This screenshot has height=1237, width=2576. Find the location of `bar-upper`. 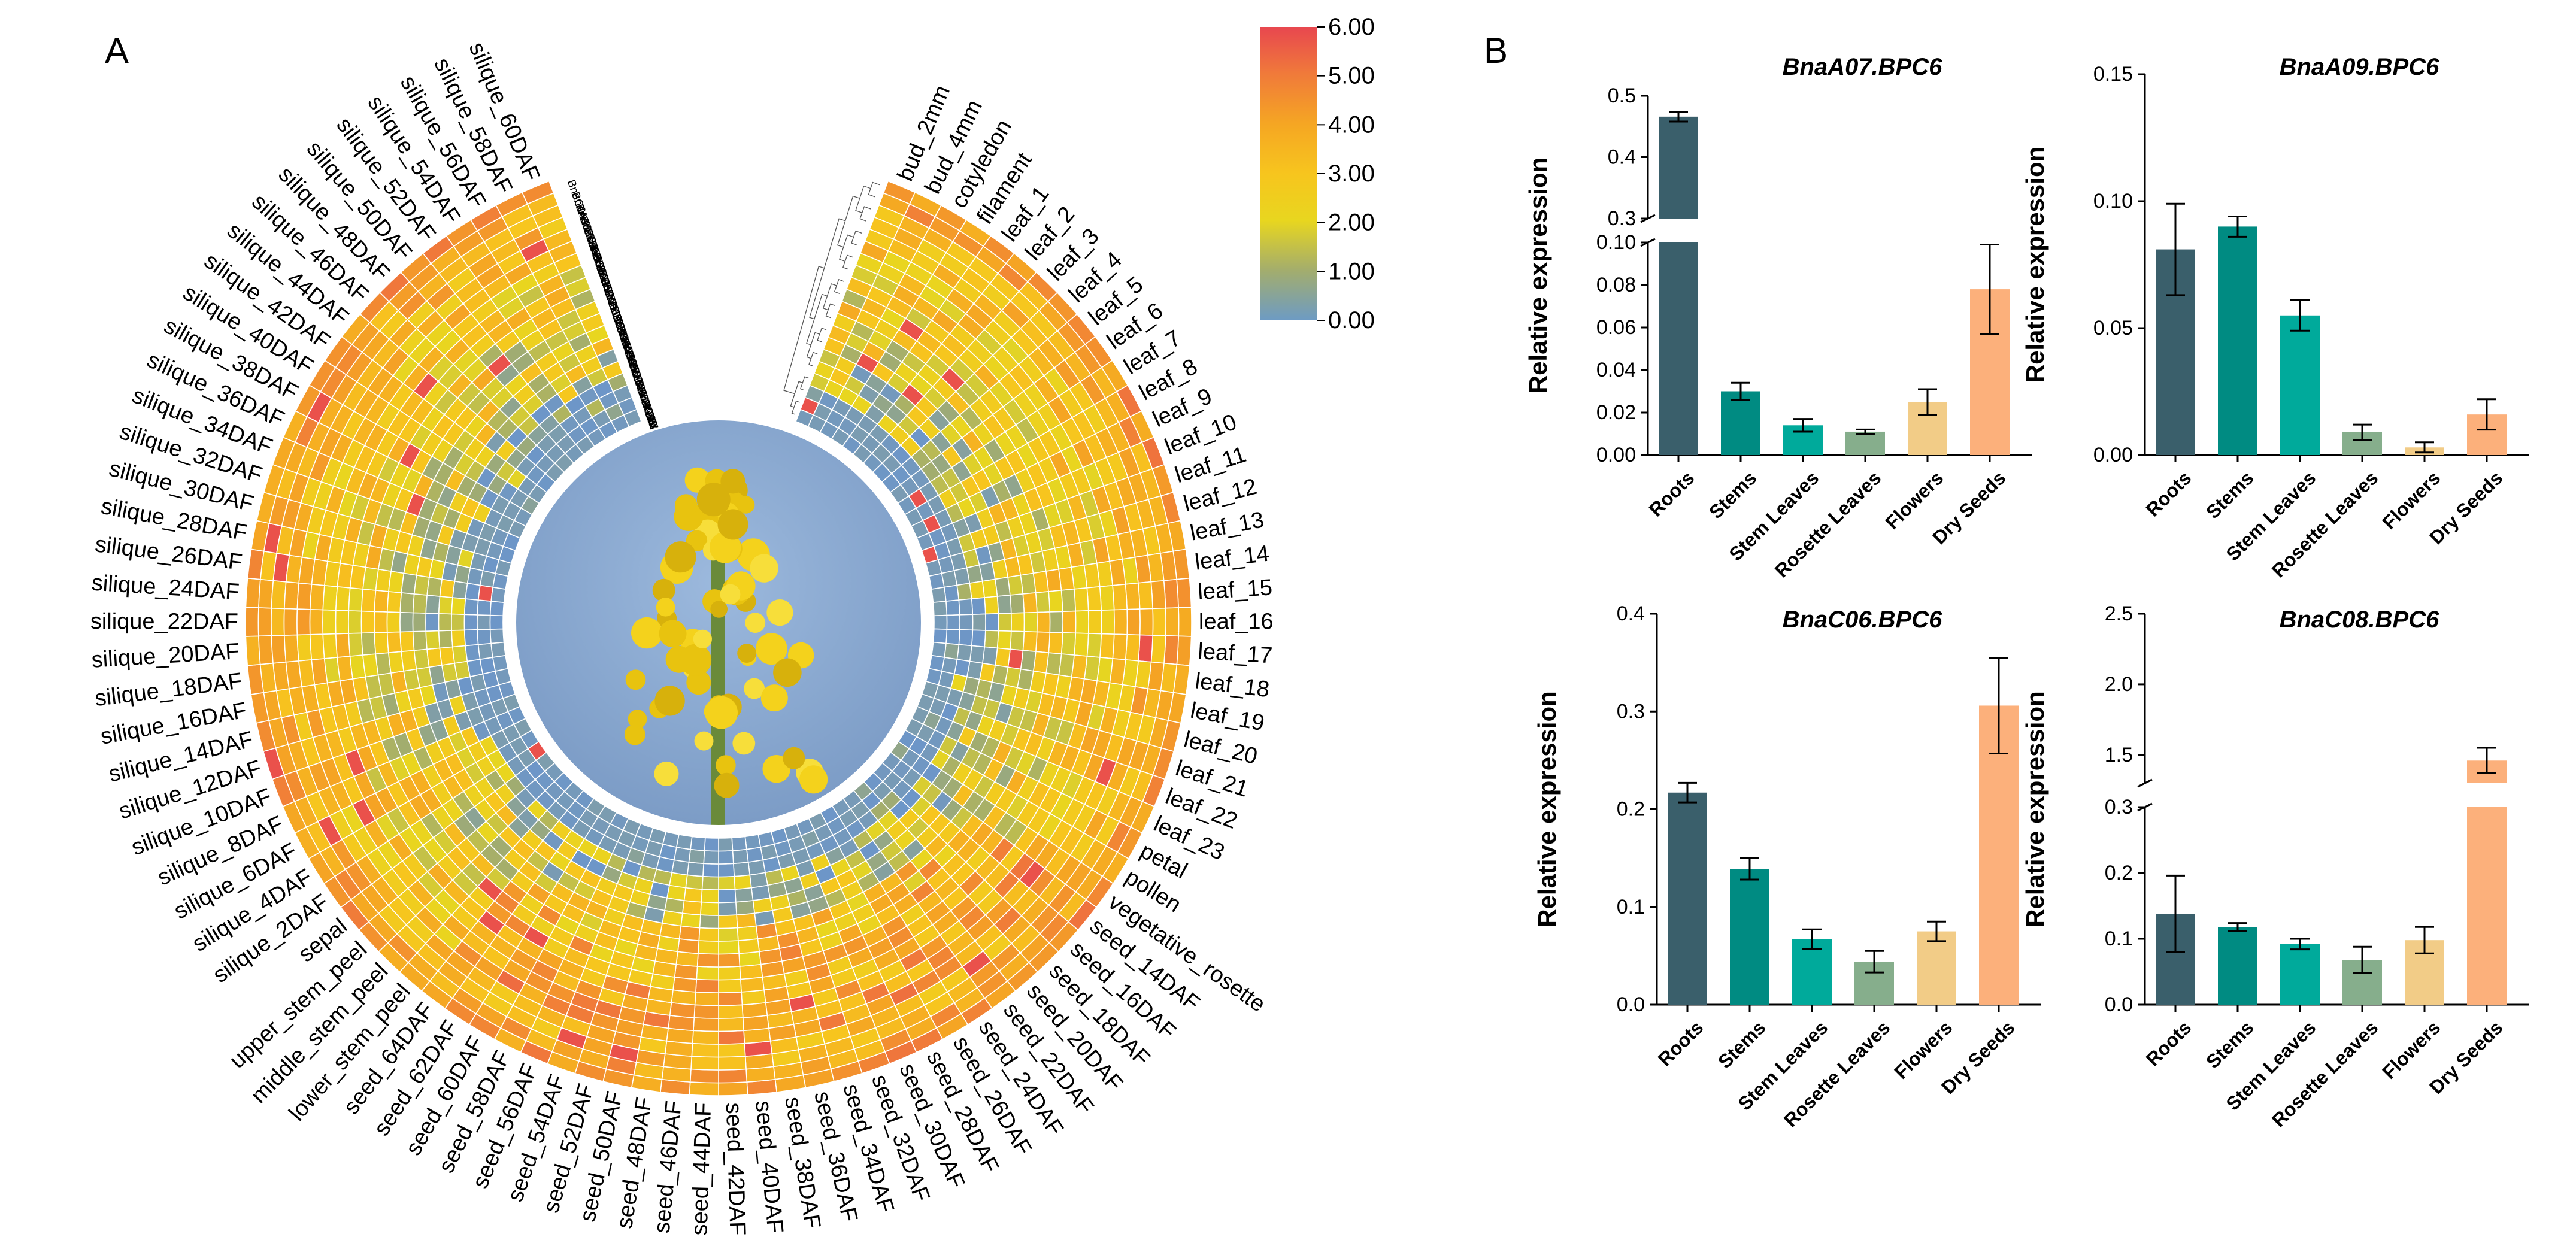

bar-upper is located at coordinates (1678, 167).